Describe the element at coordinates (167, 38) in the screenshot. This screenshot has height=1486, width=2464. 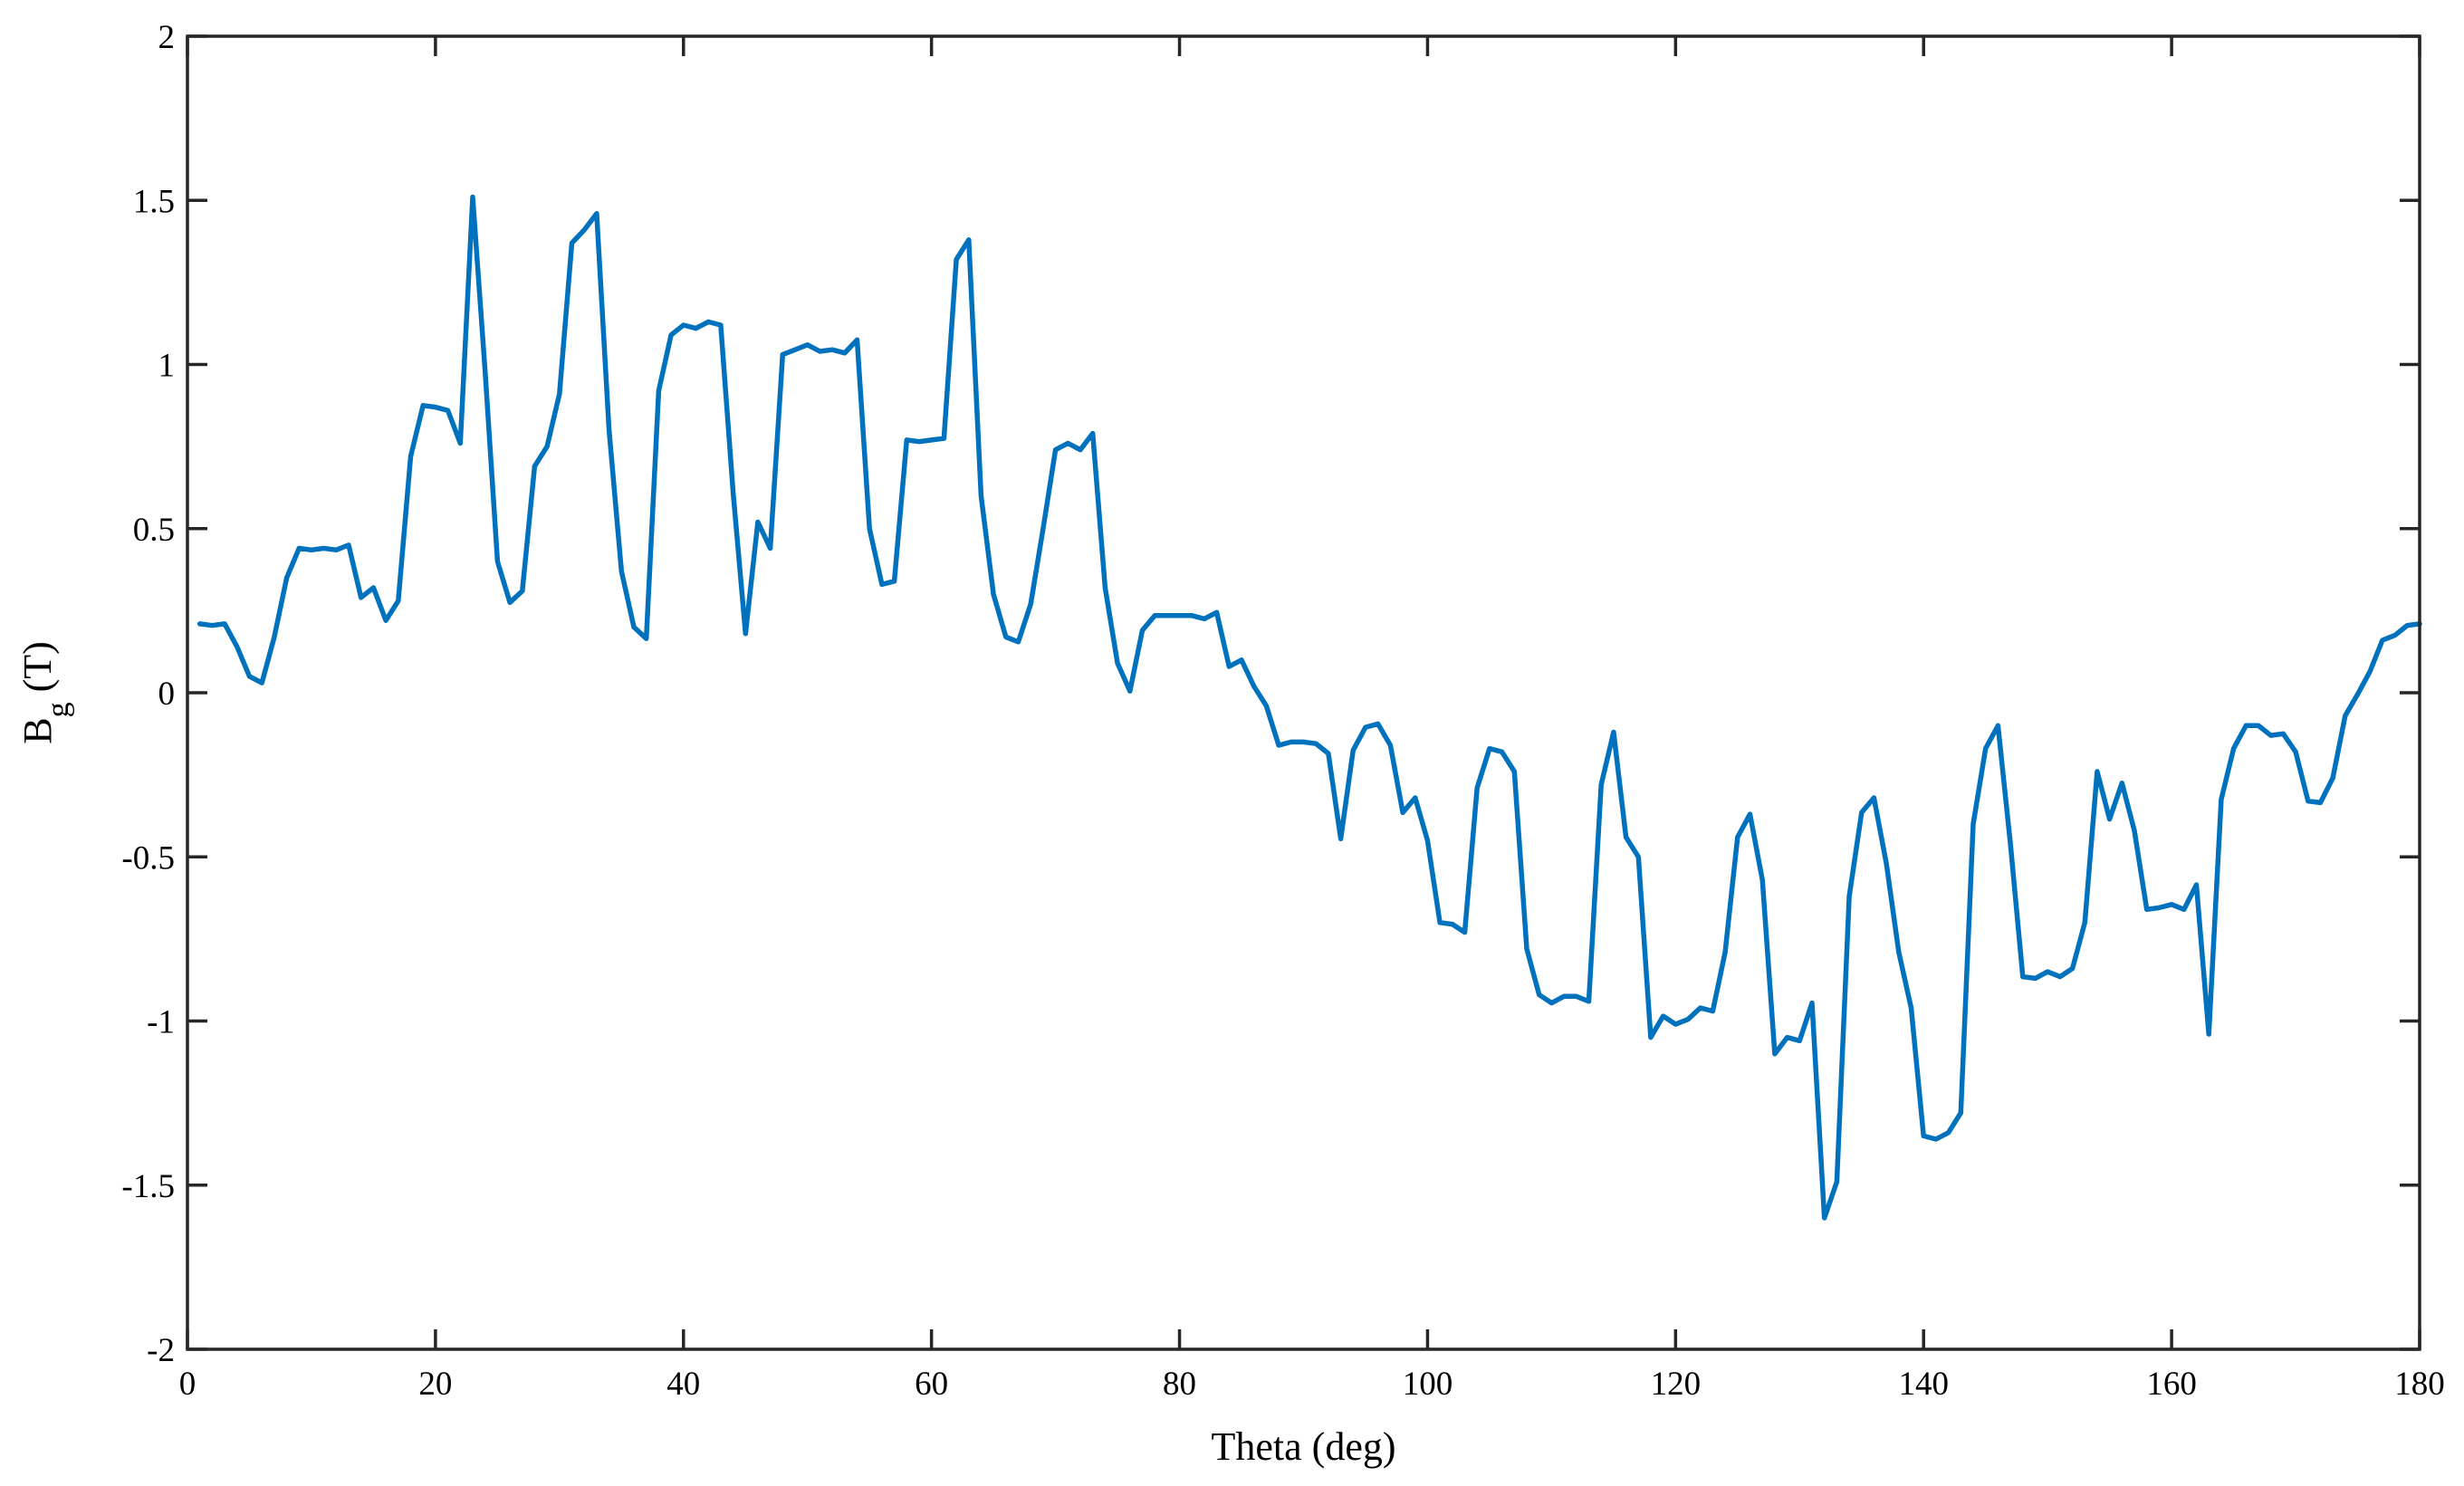
I see `y-tick-label: 2` at that location.